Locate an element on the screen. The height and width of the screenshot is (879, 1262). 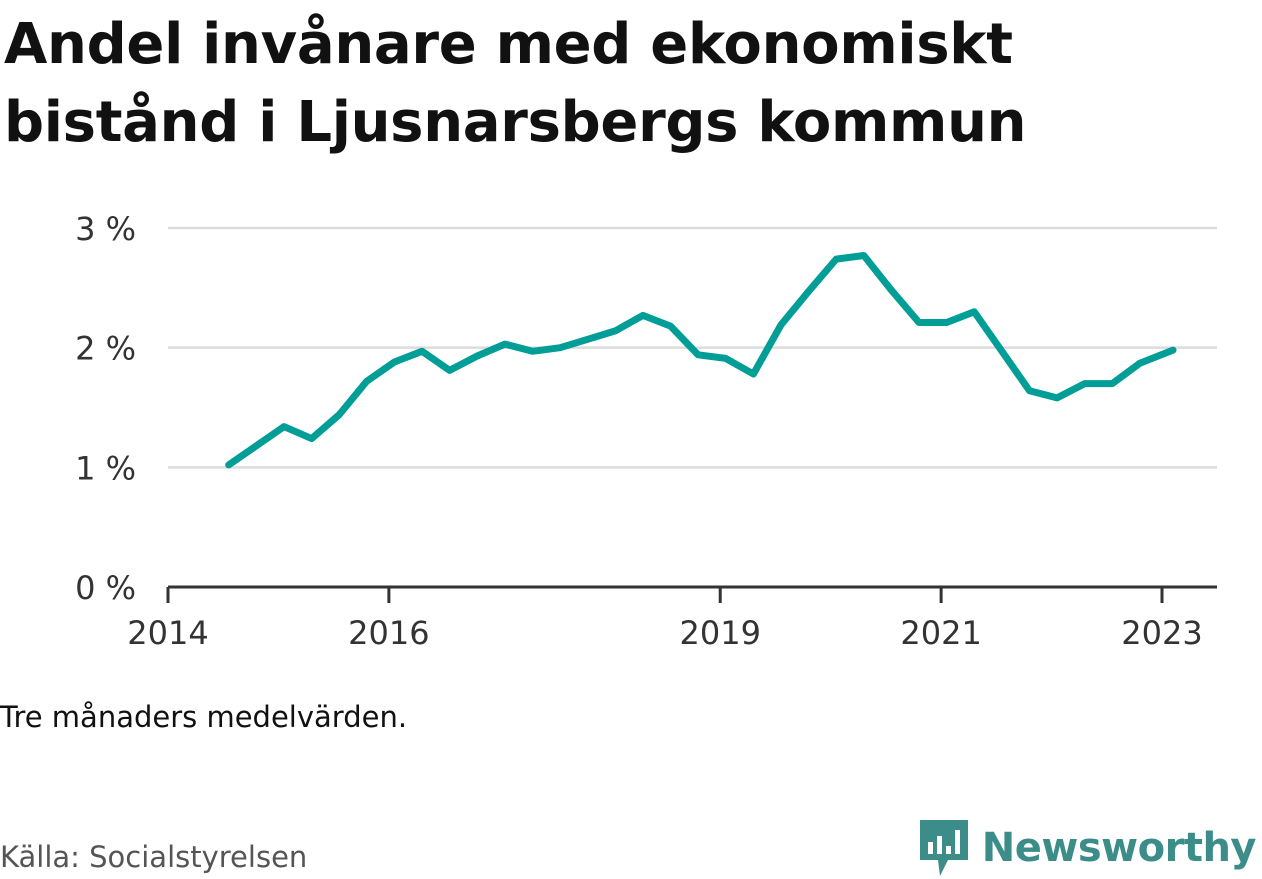
brand-name: Newsworthy is located at coordinates (1119, 848).